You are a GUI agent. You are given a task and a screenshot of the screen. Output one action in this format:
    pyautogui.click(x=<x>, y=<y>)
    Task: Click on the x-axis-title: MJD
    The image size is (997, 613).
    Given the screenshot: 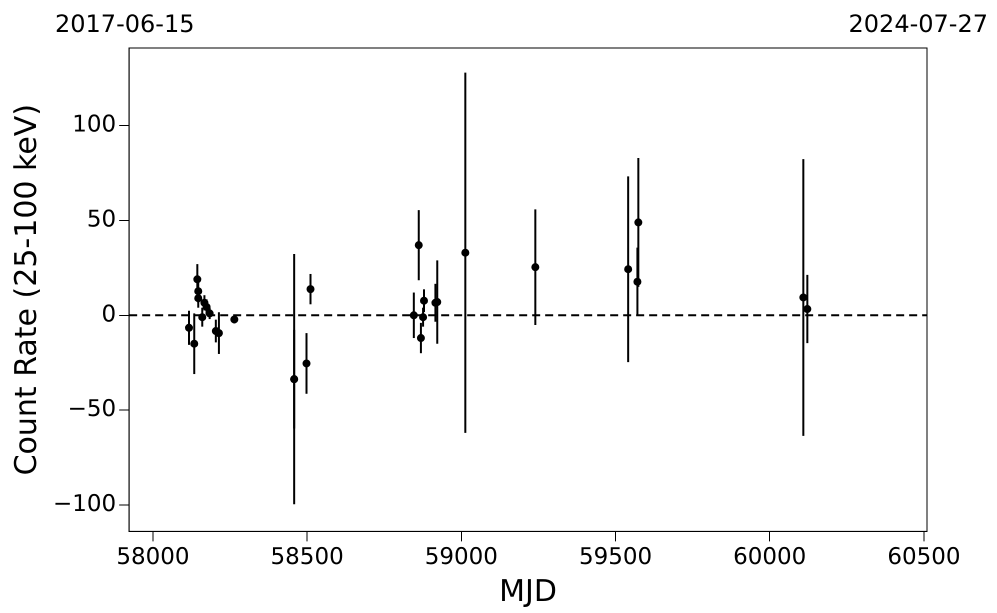 What is the action you would take?
    pyautogui.click(x=528, y=591)
    